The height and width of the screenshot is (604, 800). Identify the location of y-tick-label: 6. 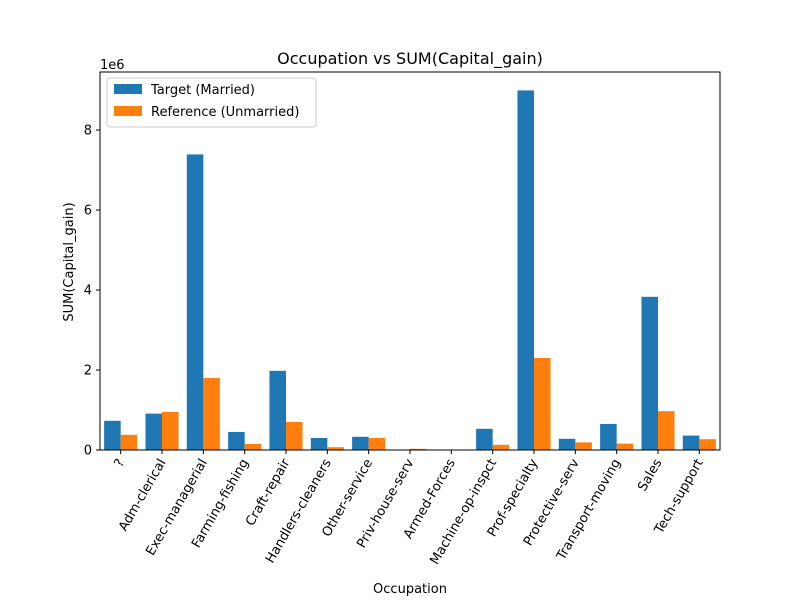
(88, 211).